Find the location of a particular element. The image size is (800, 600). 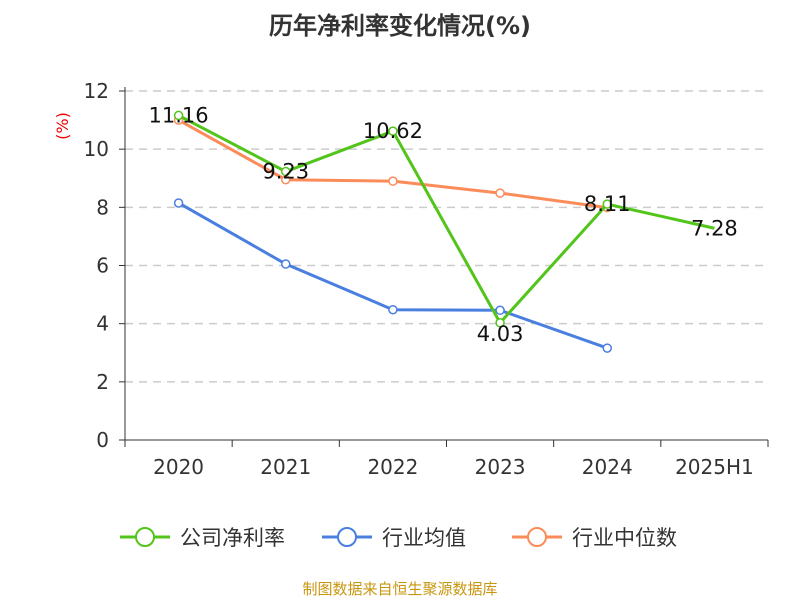

y-tick-label: 4 is located at coordinates (102, 324).